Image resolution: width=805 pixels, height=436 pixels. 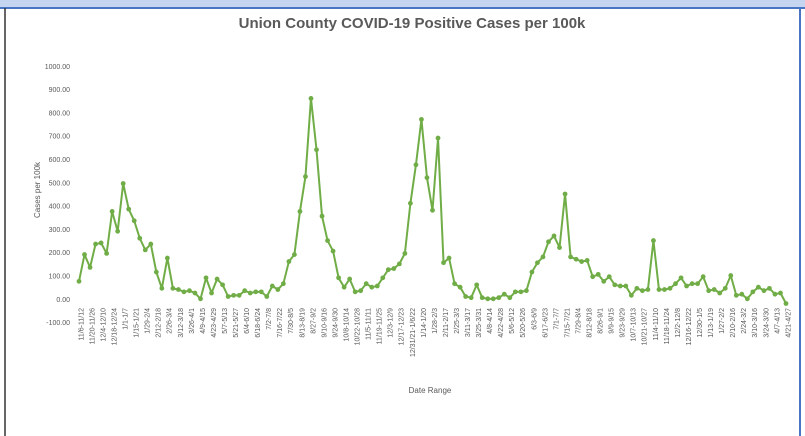 What do you see at coordinates (269, 319) in the screenshot?
I see `x-tick-label: 7/2-7/8` at bounding box center [269, 319].